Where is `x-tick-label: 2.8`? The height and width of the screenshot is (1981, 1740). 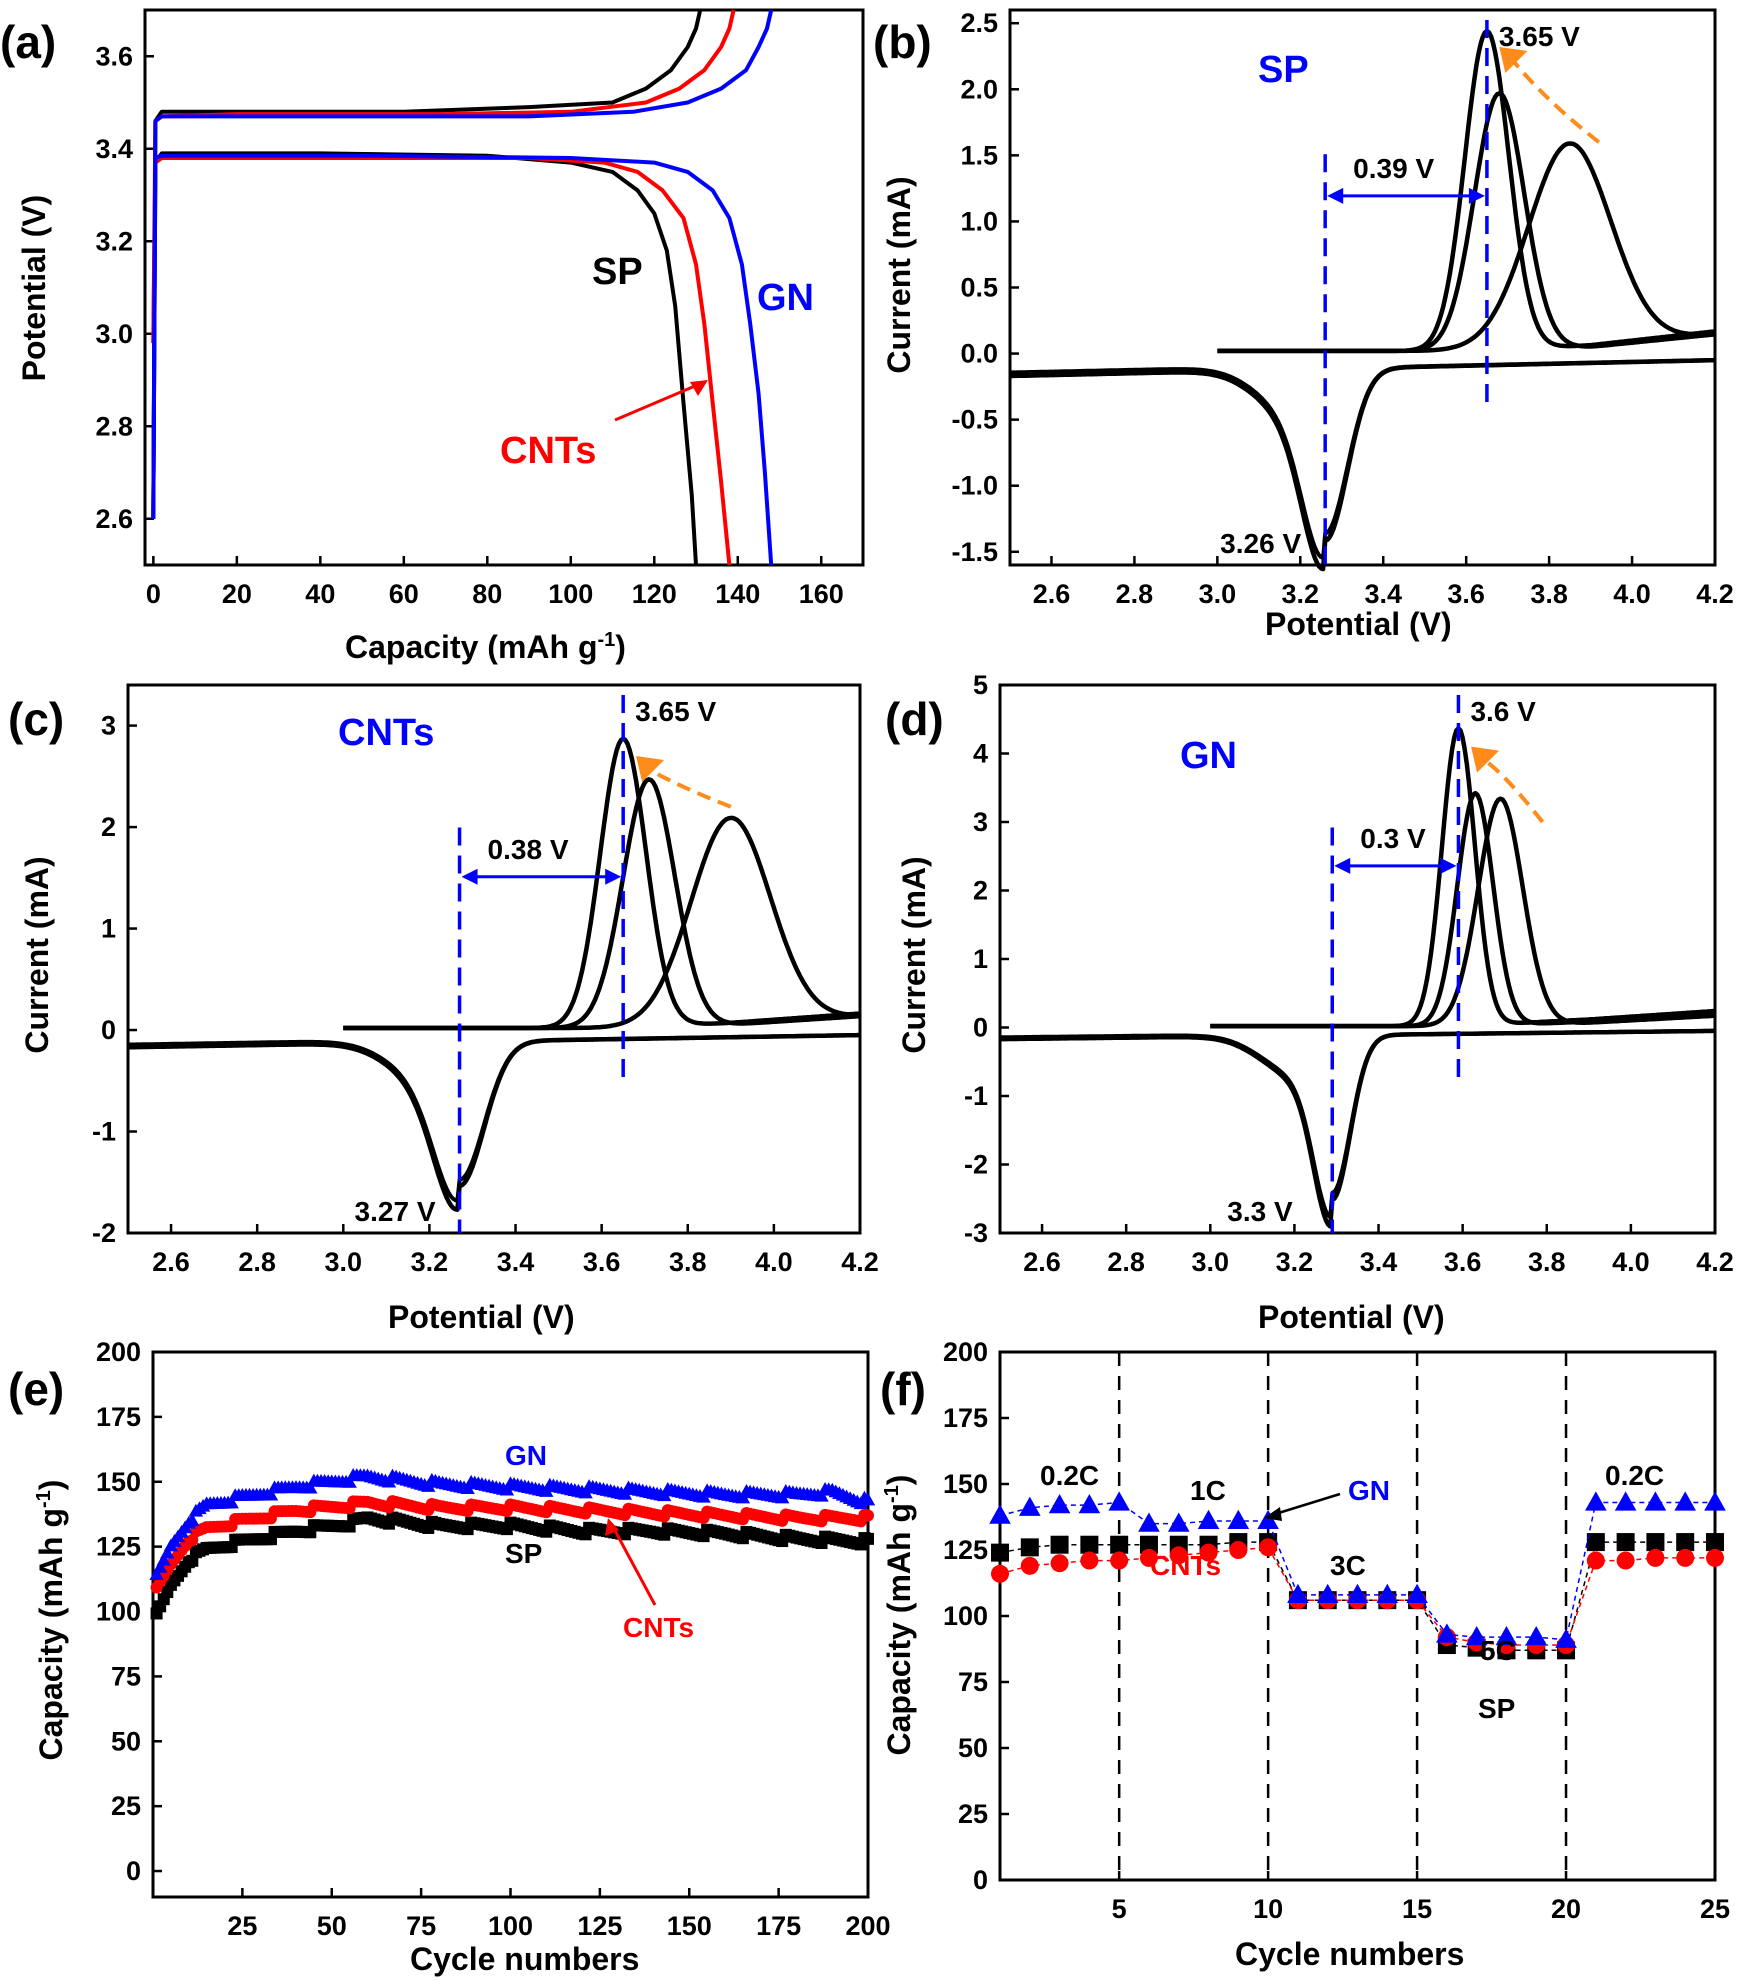
x-tick-label: 2.8 is located at coordinates (1126, 1262).